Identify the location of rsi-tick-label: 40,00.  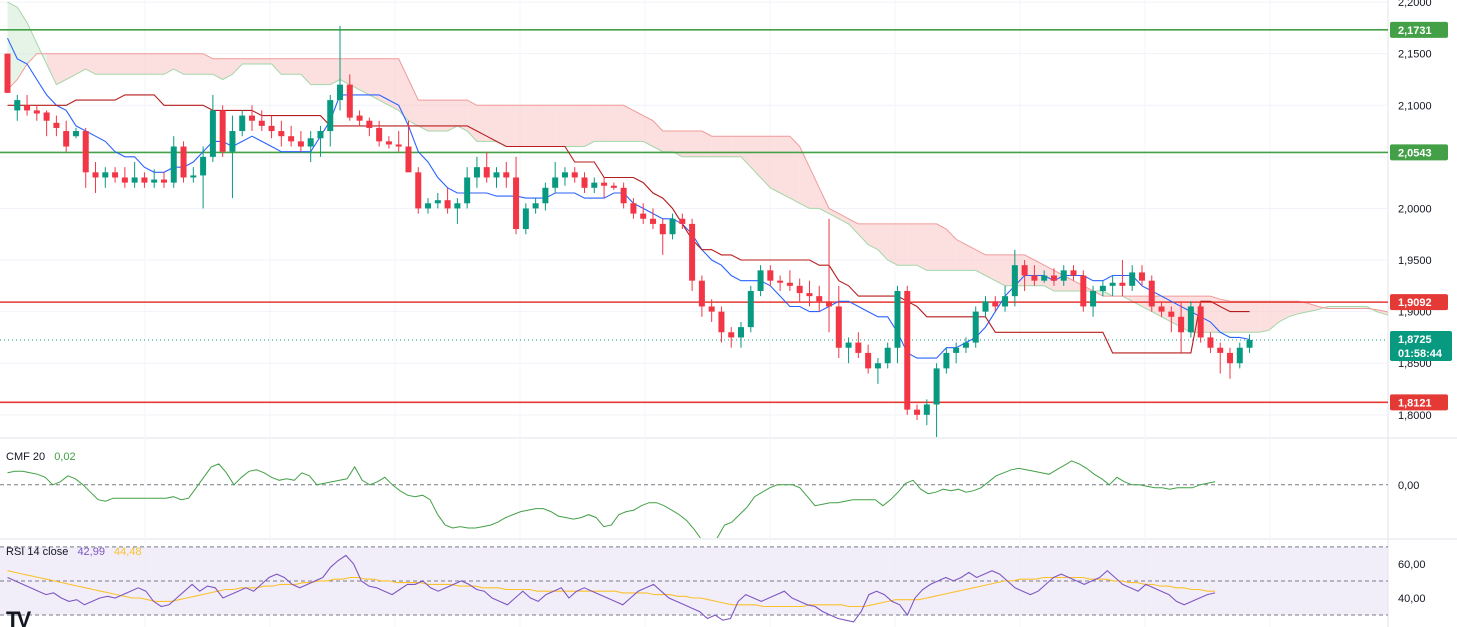
(1412, 599).